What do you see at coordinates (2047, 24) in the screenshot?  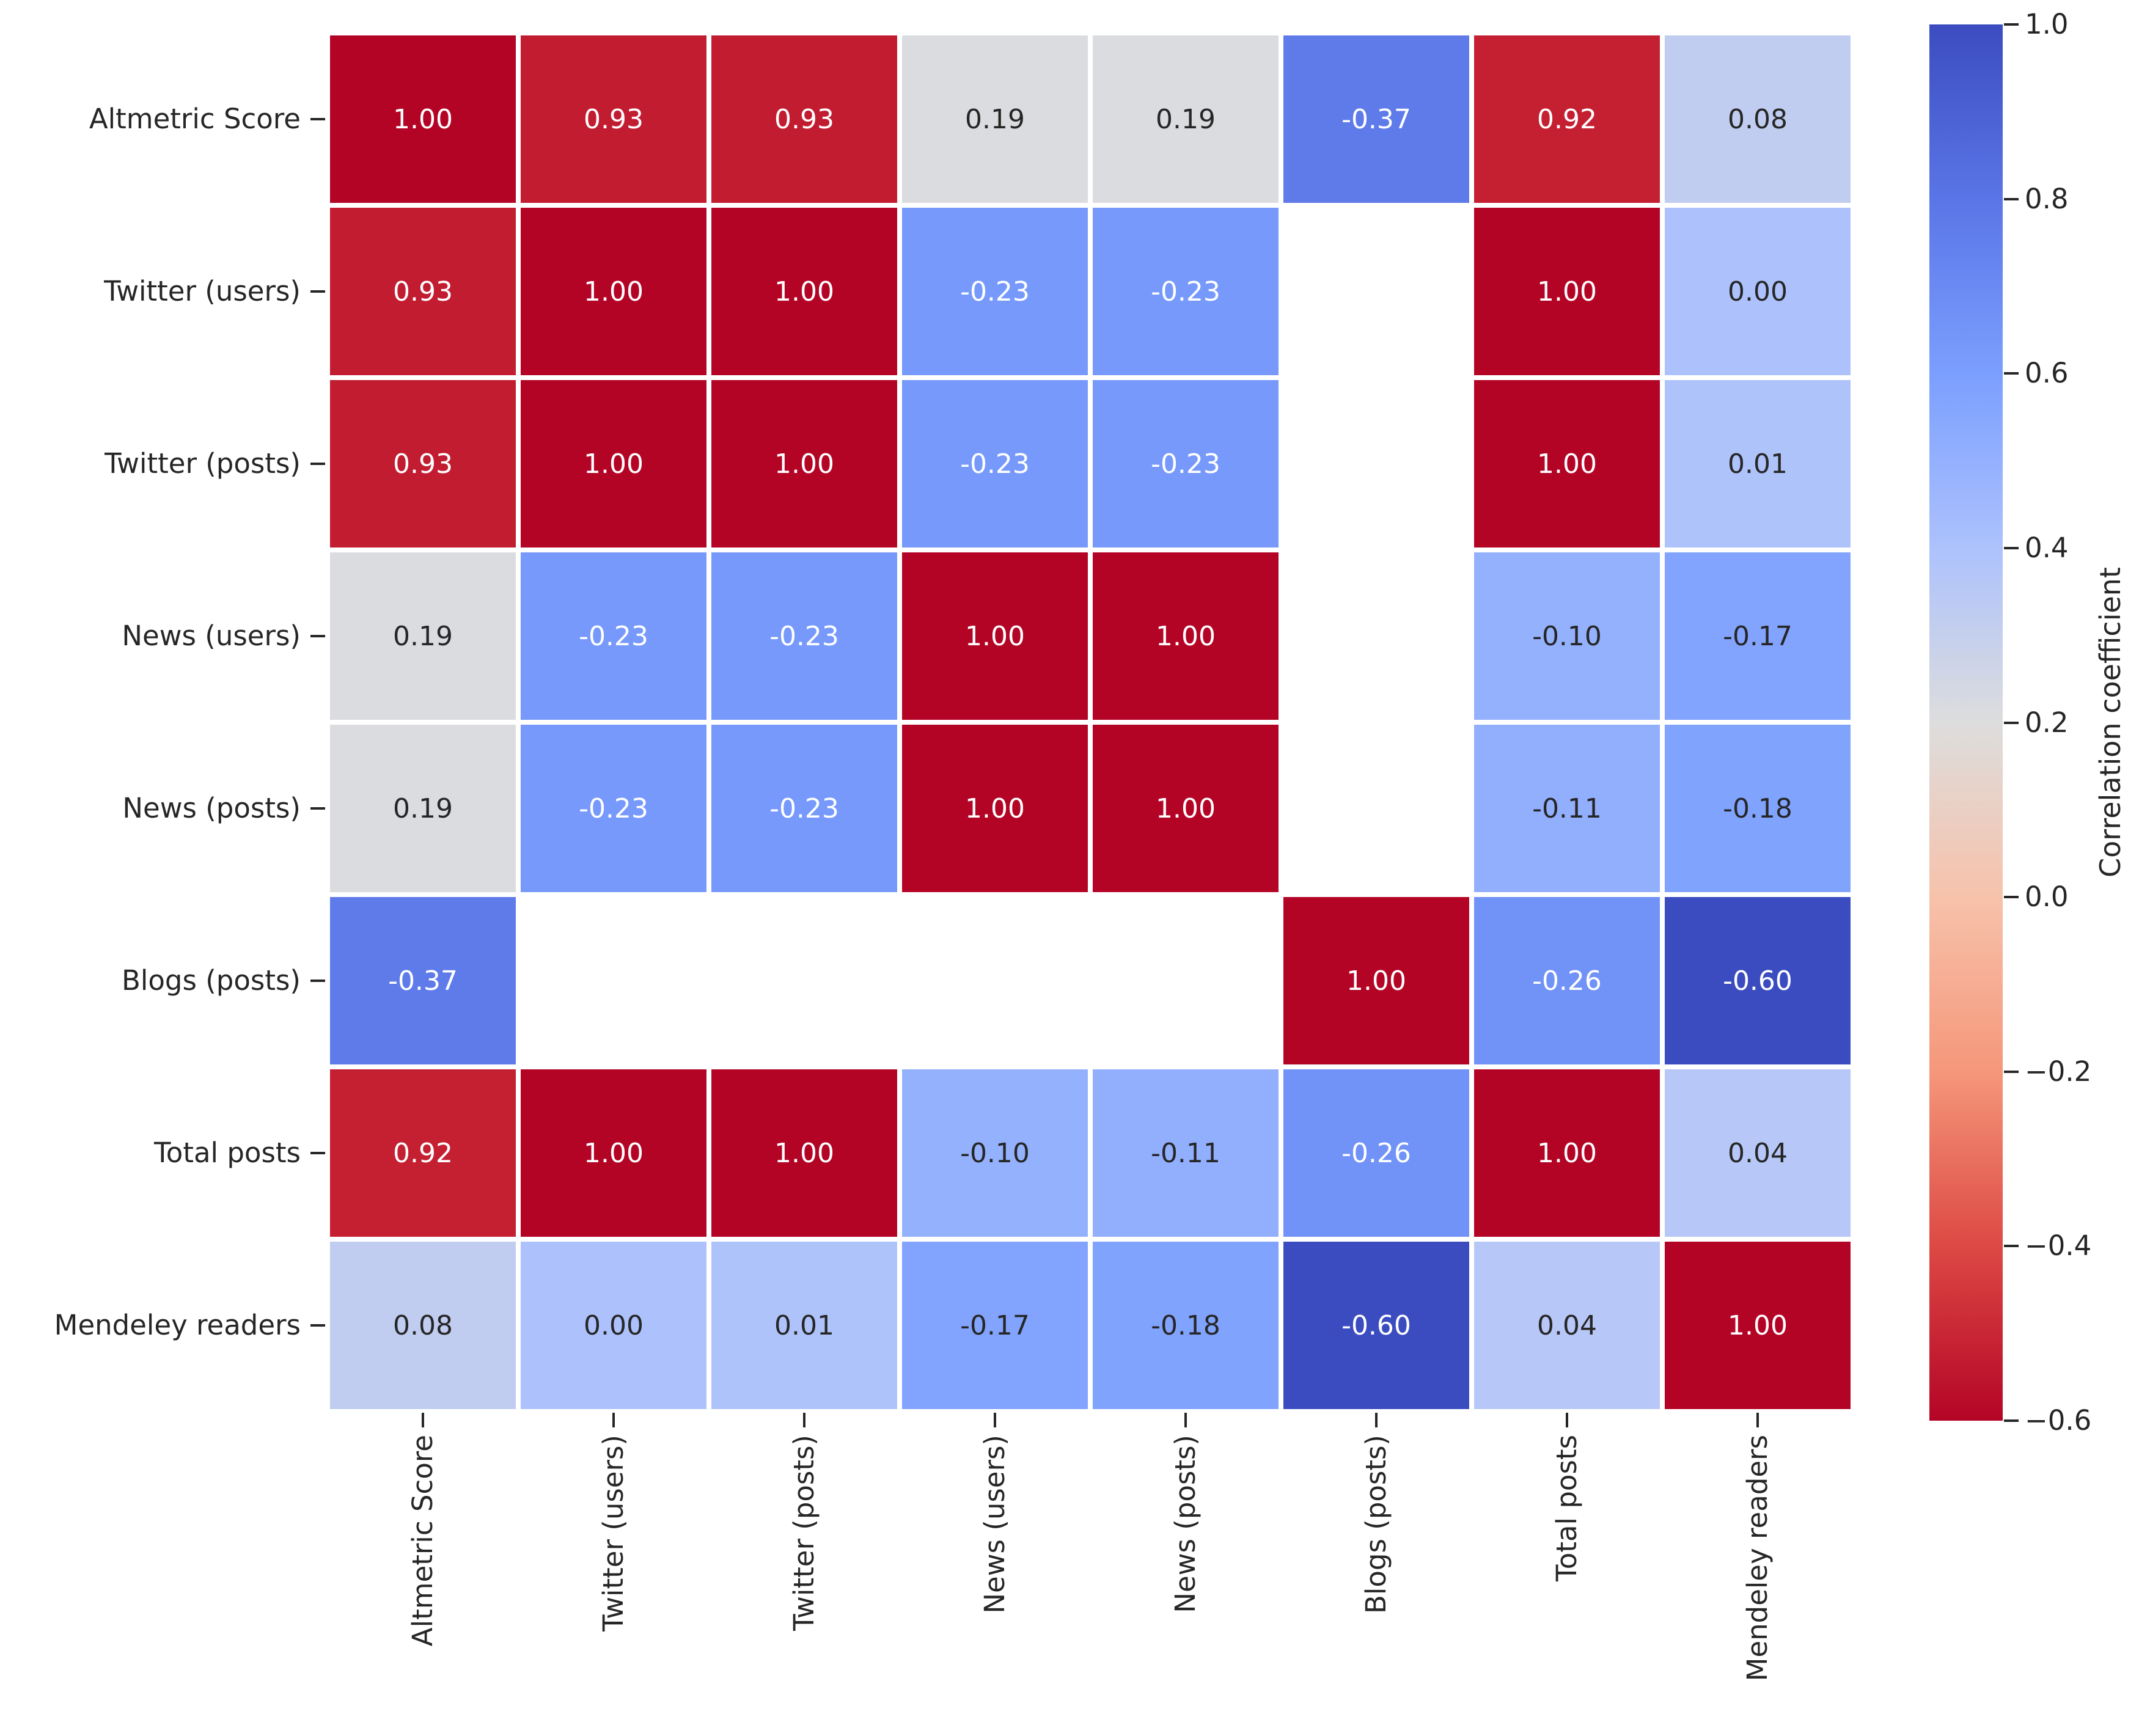 I see `colorbar-tick-label: 1.0` at bounding box center [2047, 24].